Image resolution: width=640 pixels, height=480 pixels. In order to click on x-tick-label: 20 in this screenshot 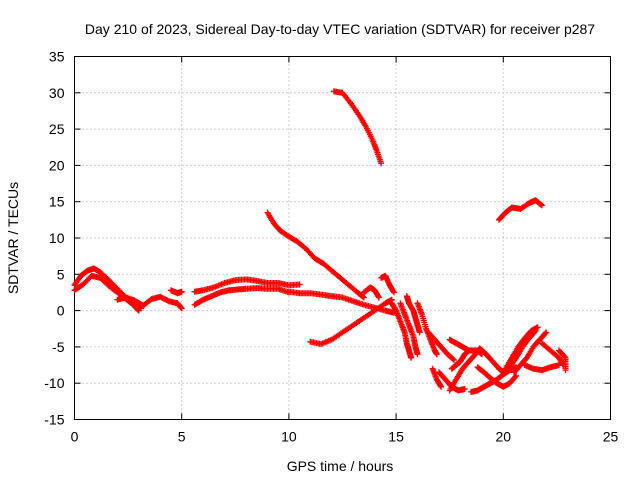, I will do `click(504, 437)`.